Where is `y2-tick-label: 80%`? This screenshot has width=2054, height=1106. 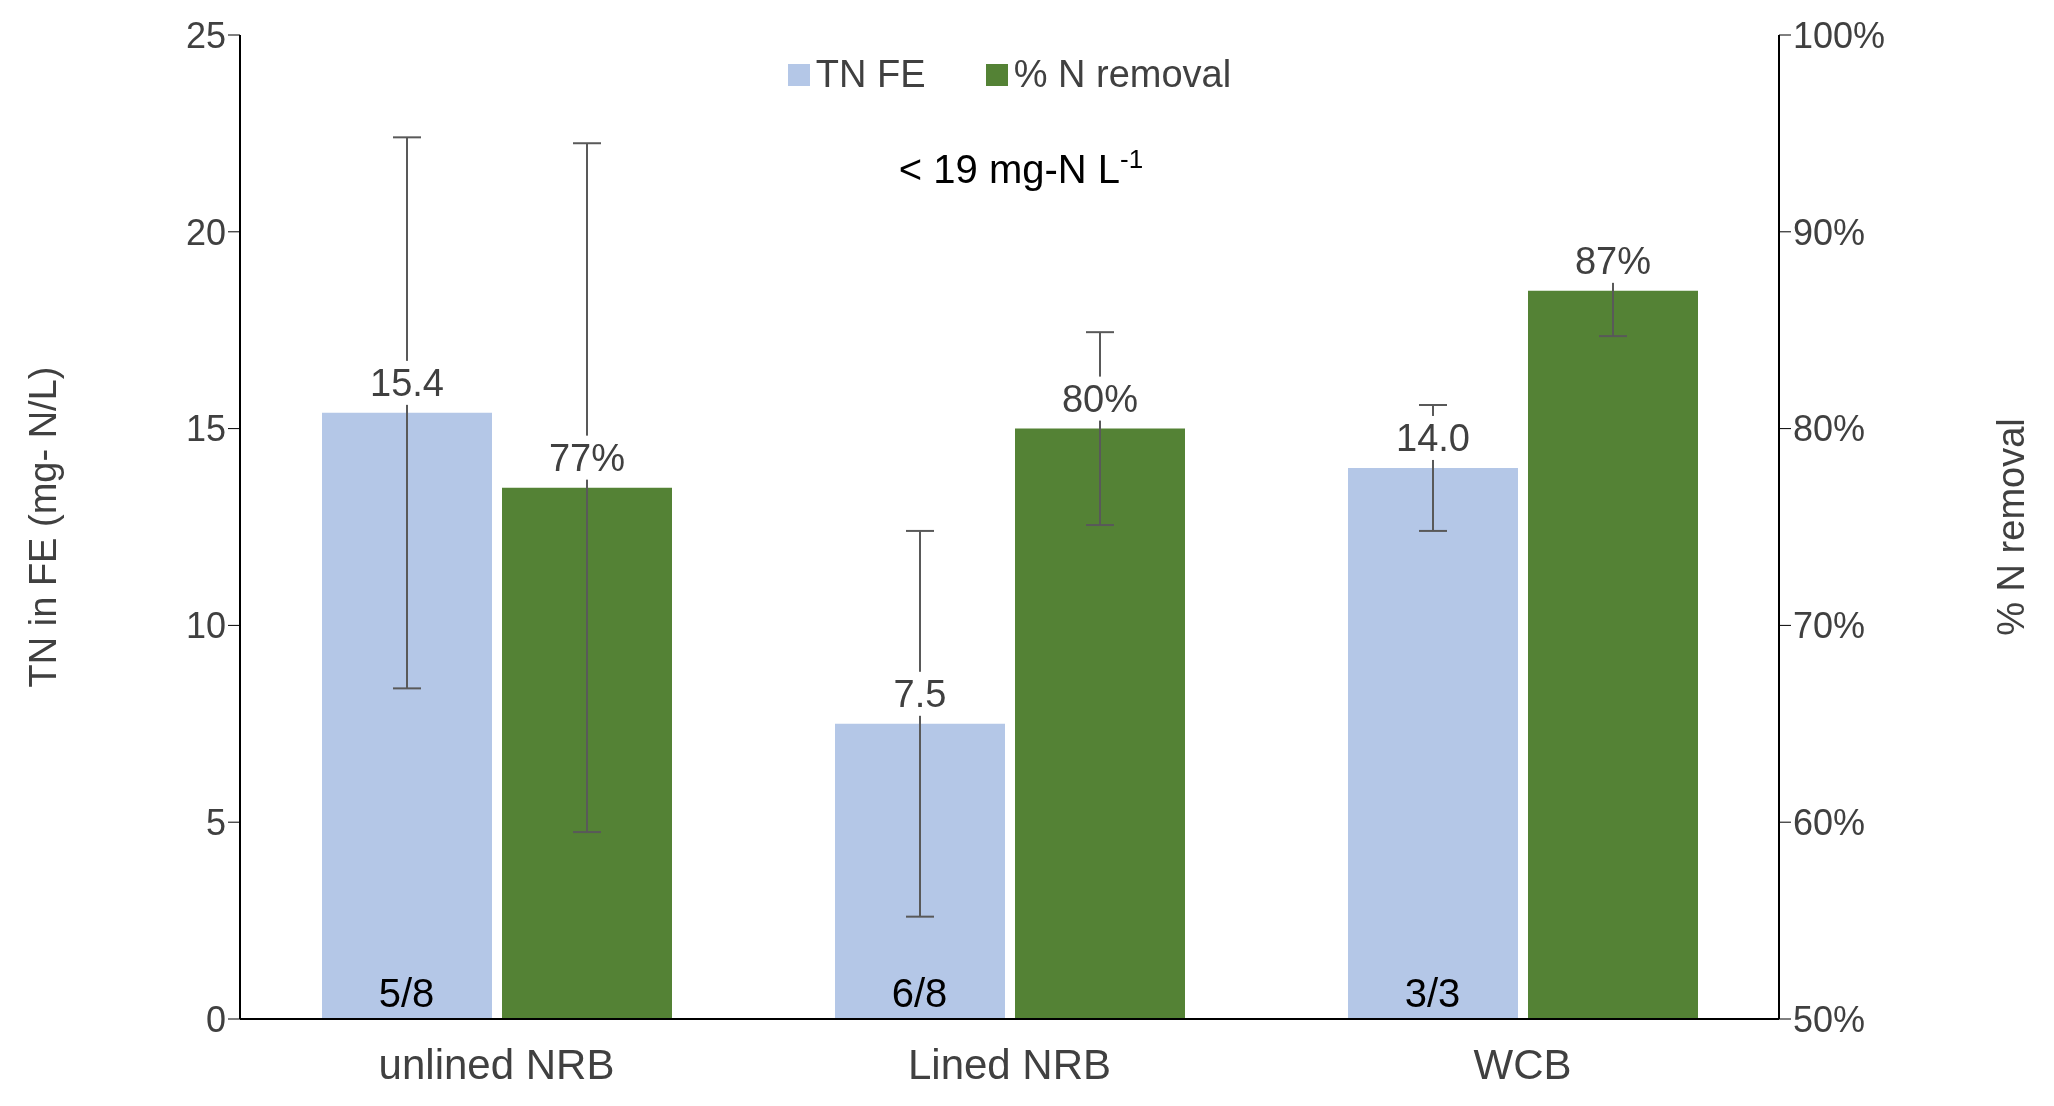 y2-tick-label: 80% is located at coordinates (1829, 429).